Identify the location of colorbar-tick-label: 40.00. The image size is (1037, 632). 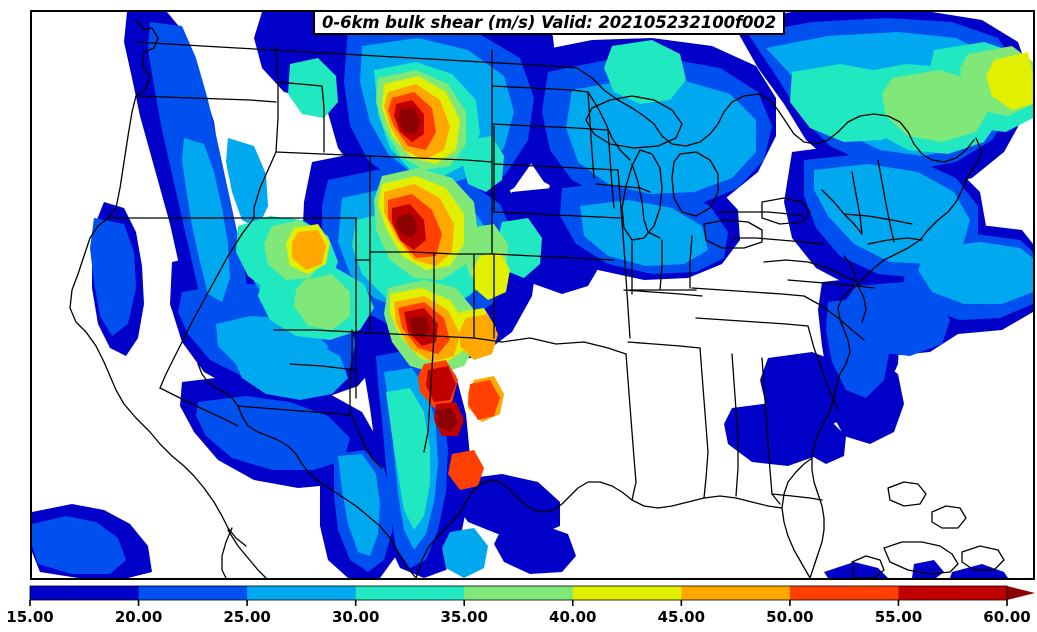
(572, 617).